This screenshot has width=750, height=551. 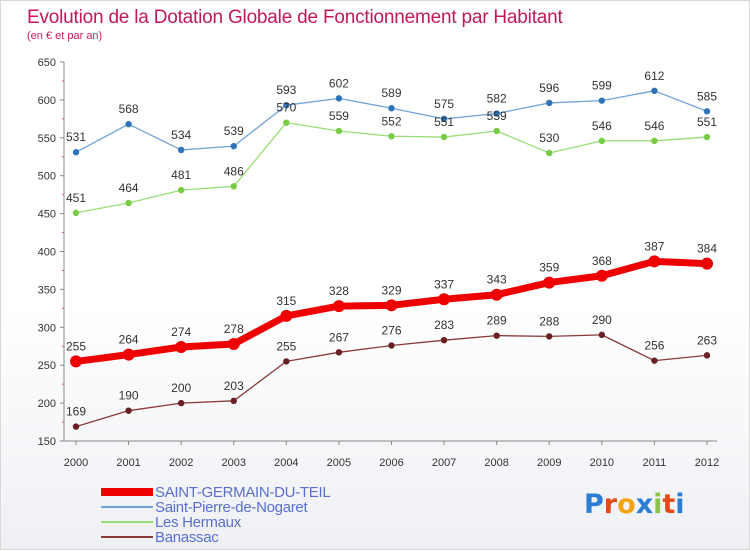 What do you see at coordinates (549, 138) in the screenshot?
I see `data-label: 530` at bounding box center [549, 138].